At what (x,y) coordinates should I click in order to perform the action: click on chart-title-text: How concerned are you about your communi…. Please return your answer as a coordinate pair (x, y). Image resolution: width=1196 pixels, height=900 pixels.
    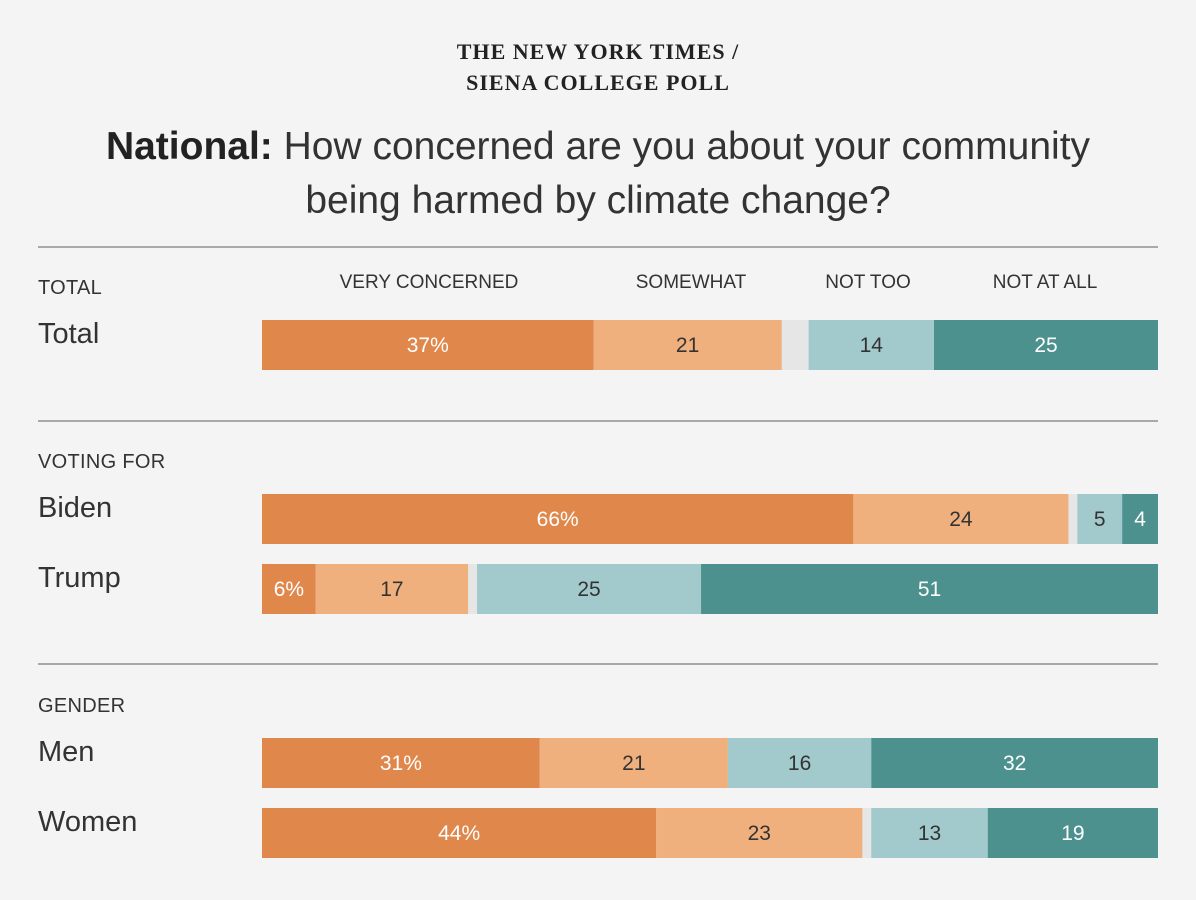
    Looking at the image, I should click on (687, 173).